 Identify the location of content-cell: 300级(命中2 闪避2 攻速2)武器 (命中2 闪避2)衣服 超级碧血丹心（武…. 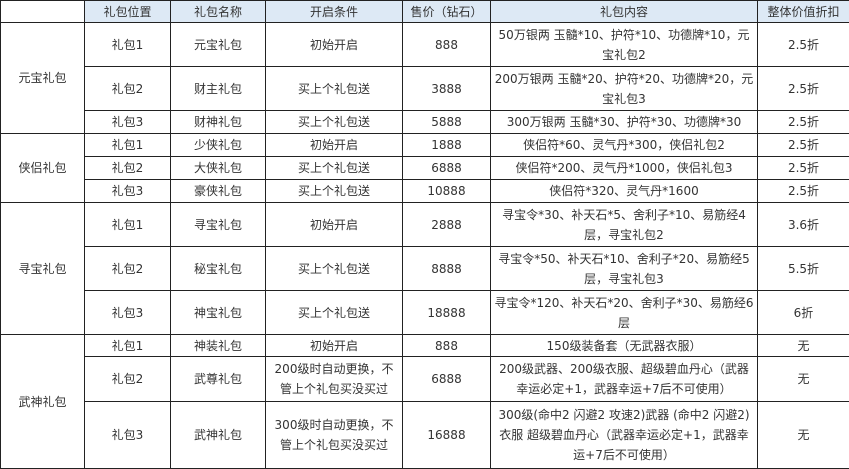
(624, 435).